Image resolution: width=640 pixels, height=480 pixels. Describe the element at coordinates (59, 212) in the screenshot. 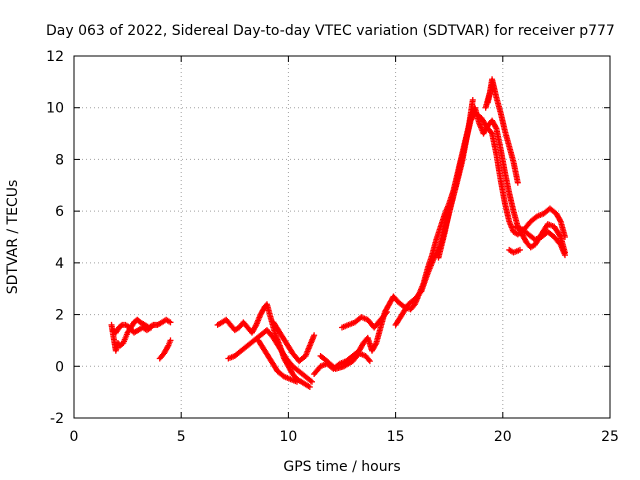

I see `y-tick-label: 6` at that location.